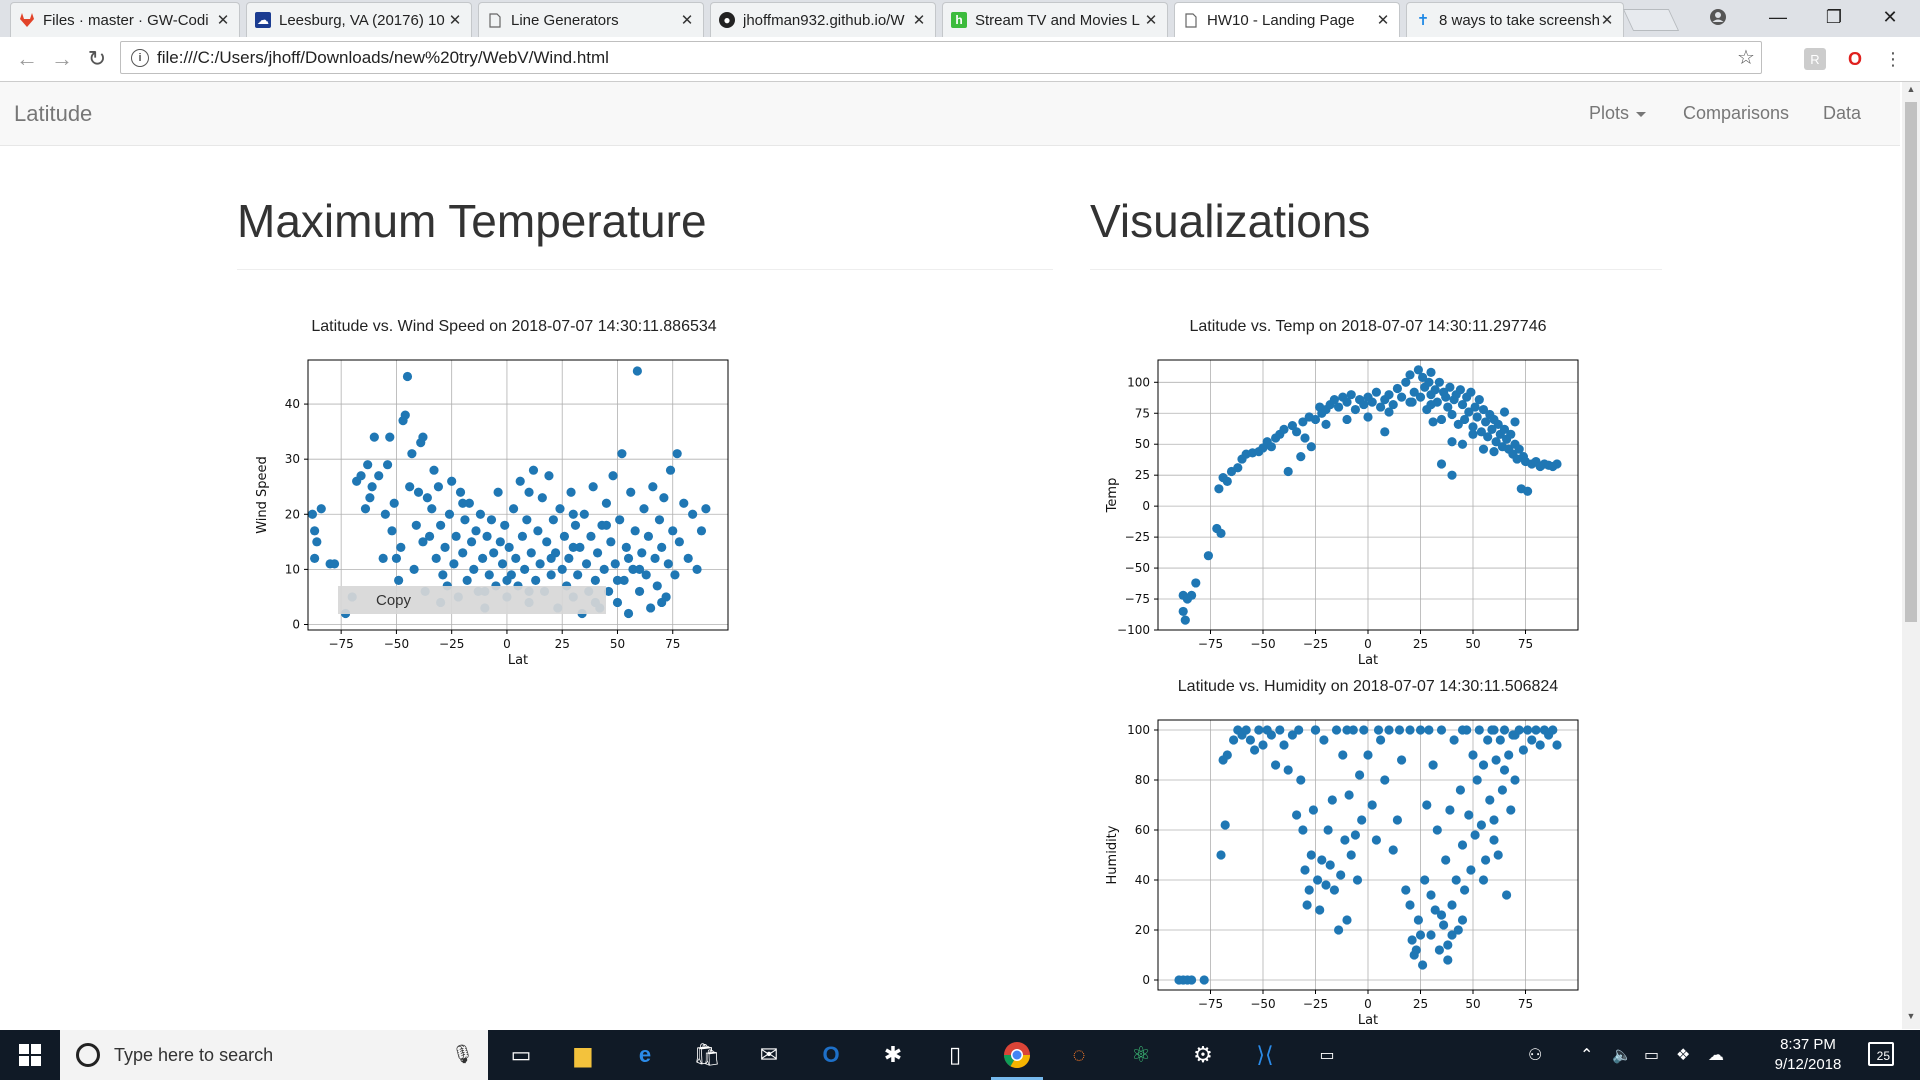 The height and width of the screenshot is (1080, 1920). Describe the element at coordinates (1736, 113) in the screenshot. I see `nav-comparisons: Comparisons` at that location.